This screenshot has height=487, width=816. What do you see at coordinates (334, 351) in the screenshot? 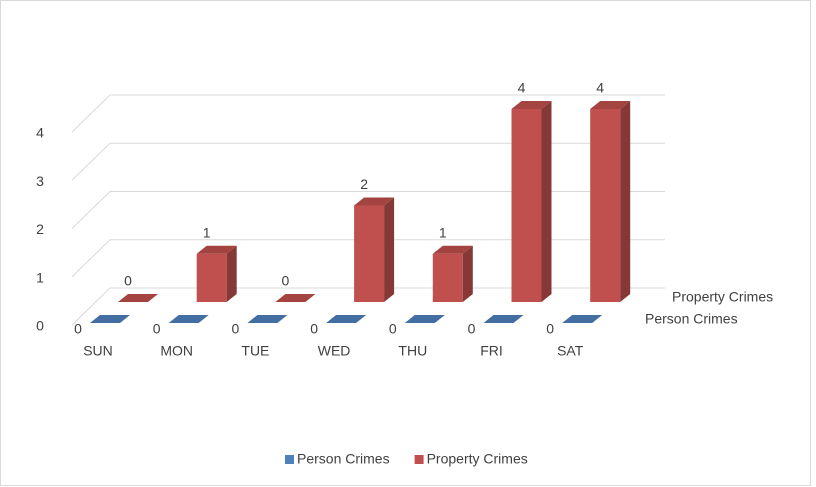
I see `x-tick-label: WED` at bounding box center [334, 351].